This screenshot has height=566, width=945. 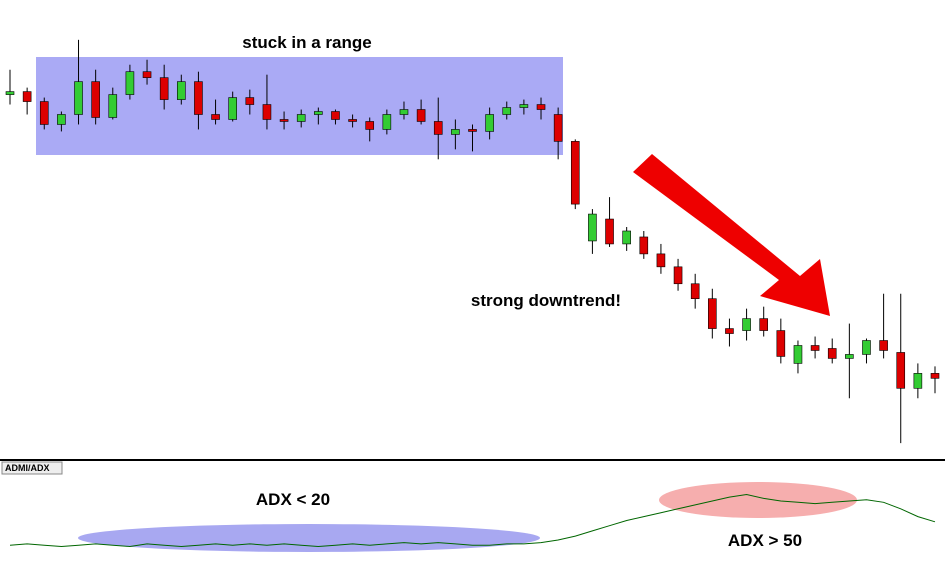 I want to click on adx-line, so click(x=472, y=520).